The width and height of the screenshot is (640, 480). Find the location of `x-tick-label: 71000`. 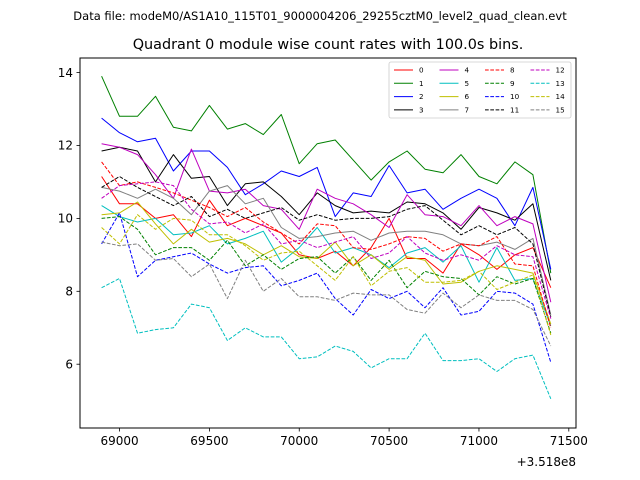

x-tick-label: 71000 is located at coordinates (479, 441).